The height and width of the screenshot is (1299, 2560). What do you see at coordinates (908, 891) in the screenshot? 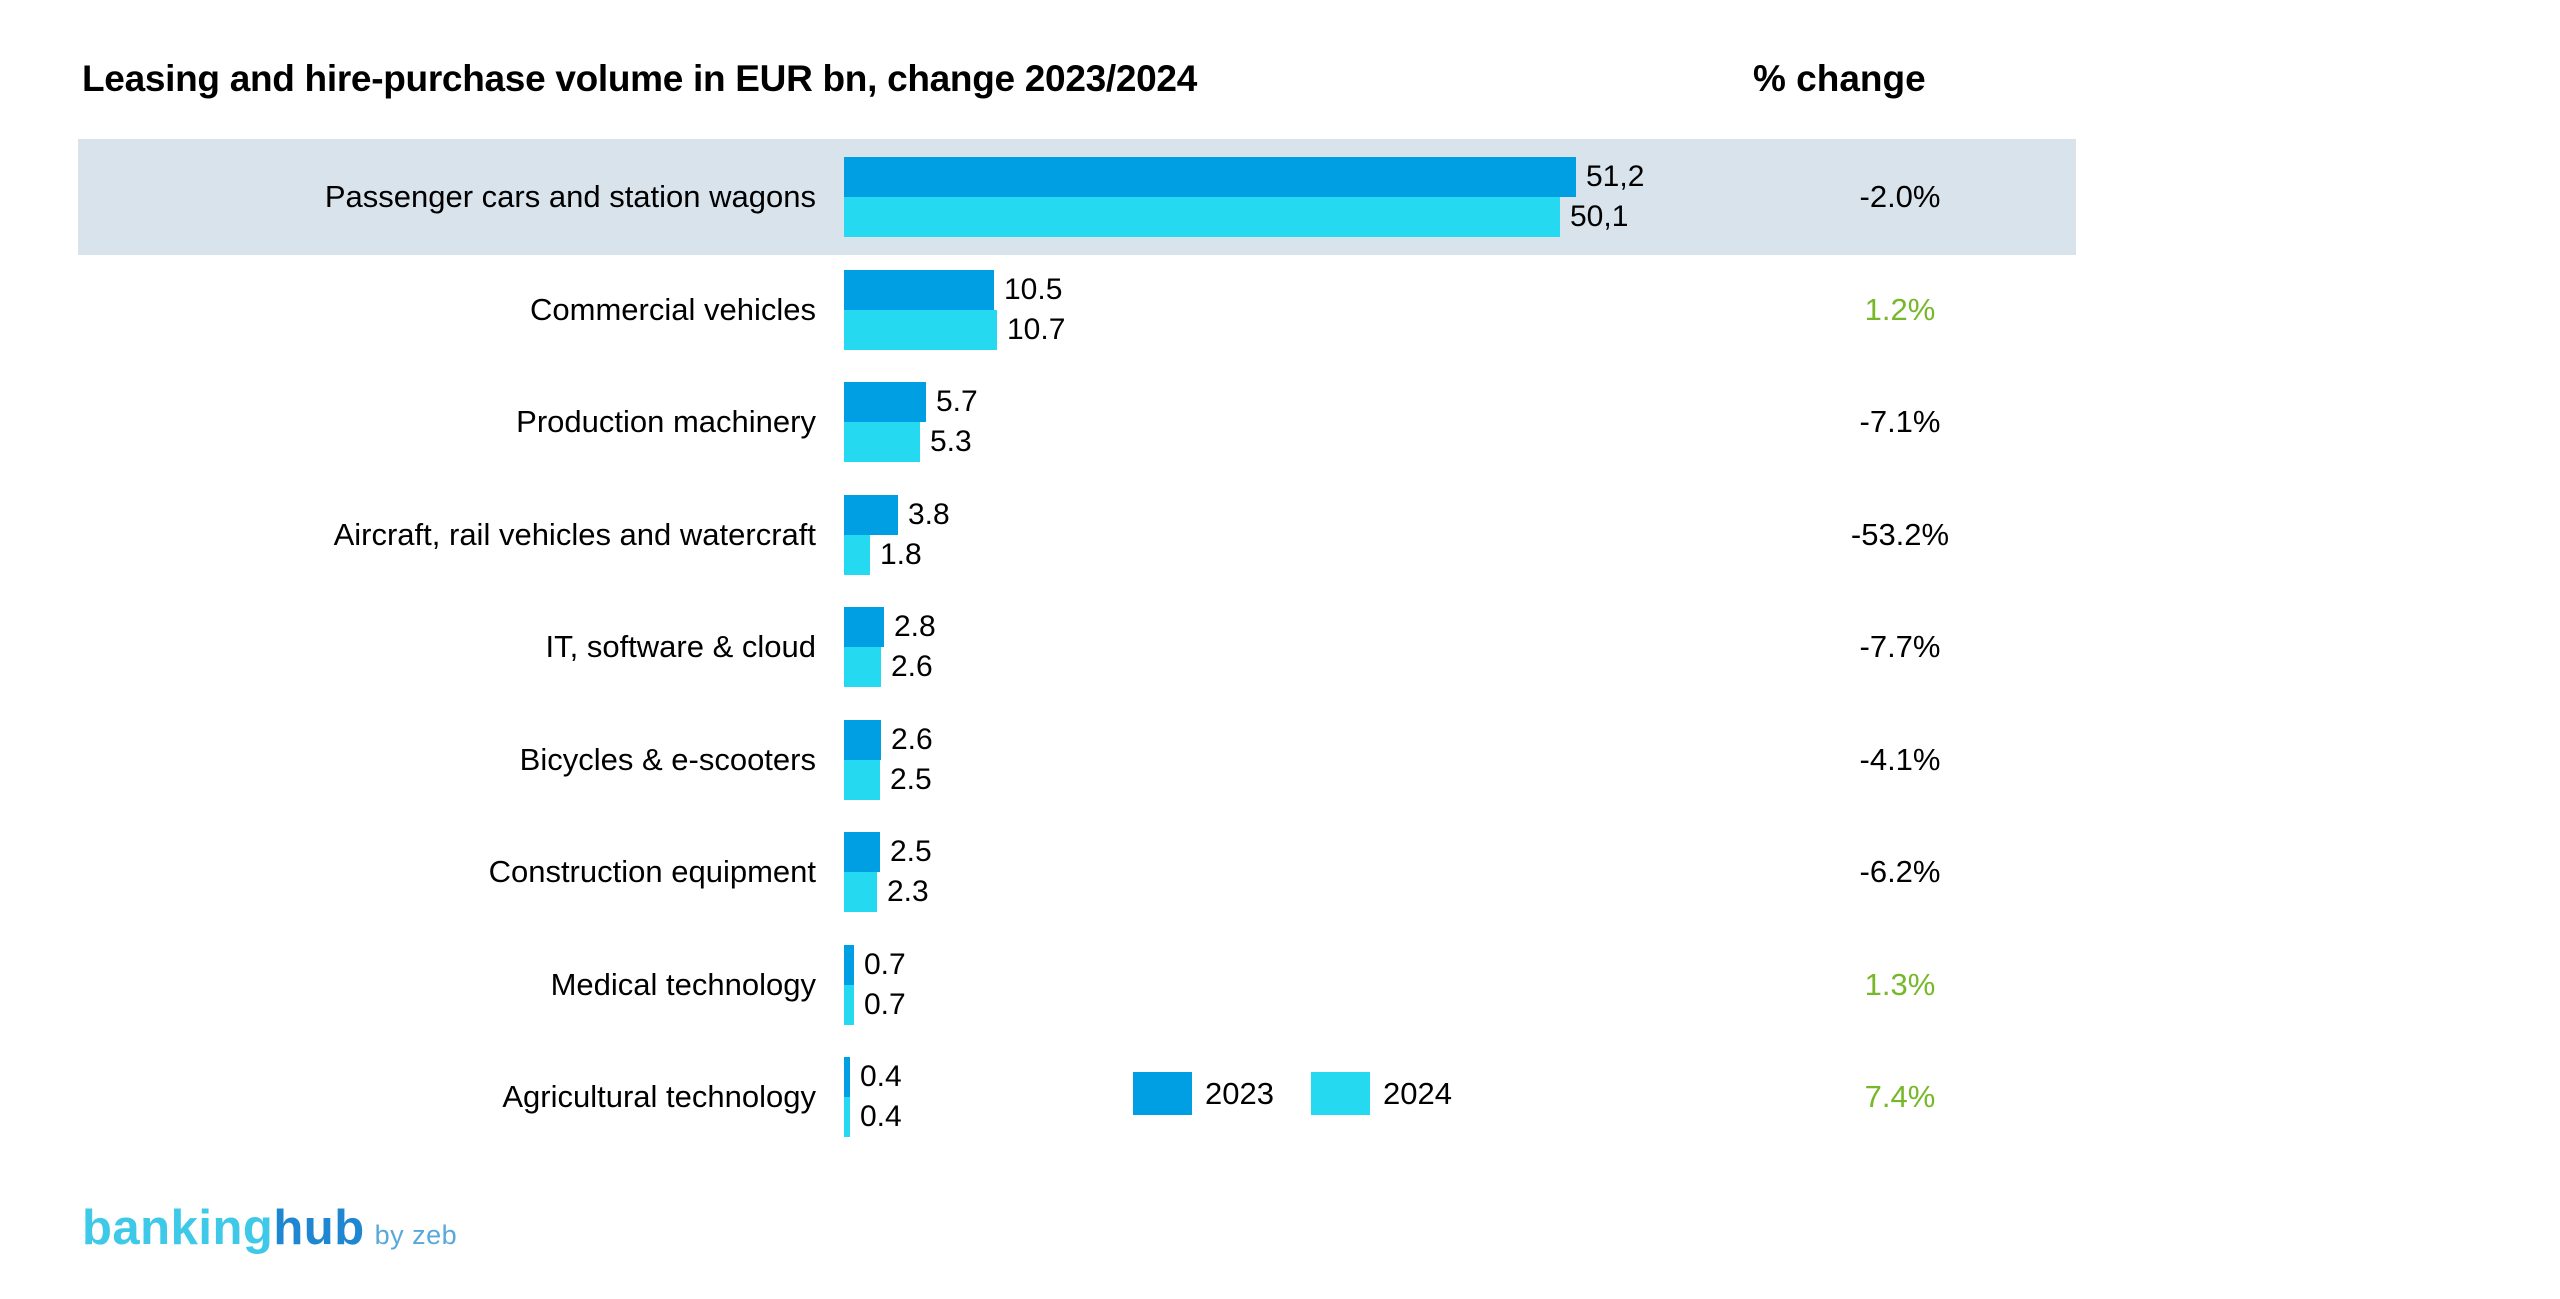
I see `value-label-2024: 2.3` at bounding box center [908, 891].